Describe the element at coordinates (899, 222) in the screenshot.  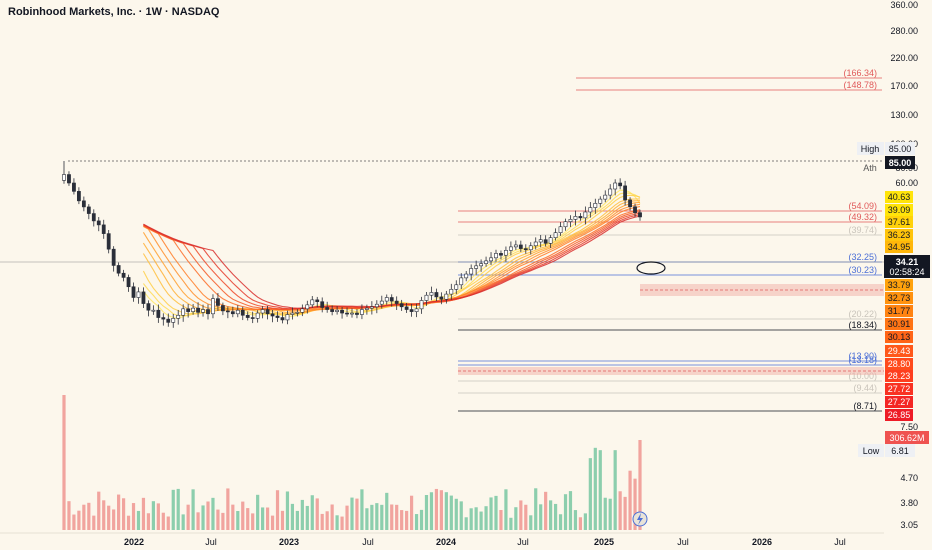
I see `price-tag: 37.61` at that location.